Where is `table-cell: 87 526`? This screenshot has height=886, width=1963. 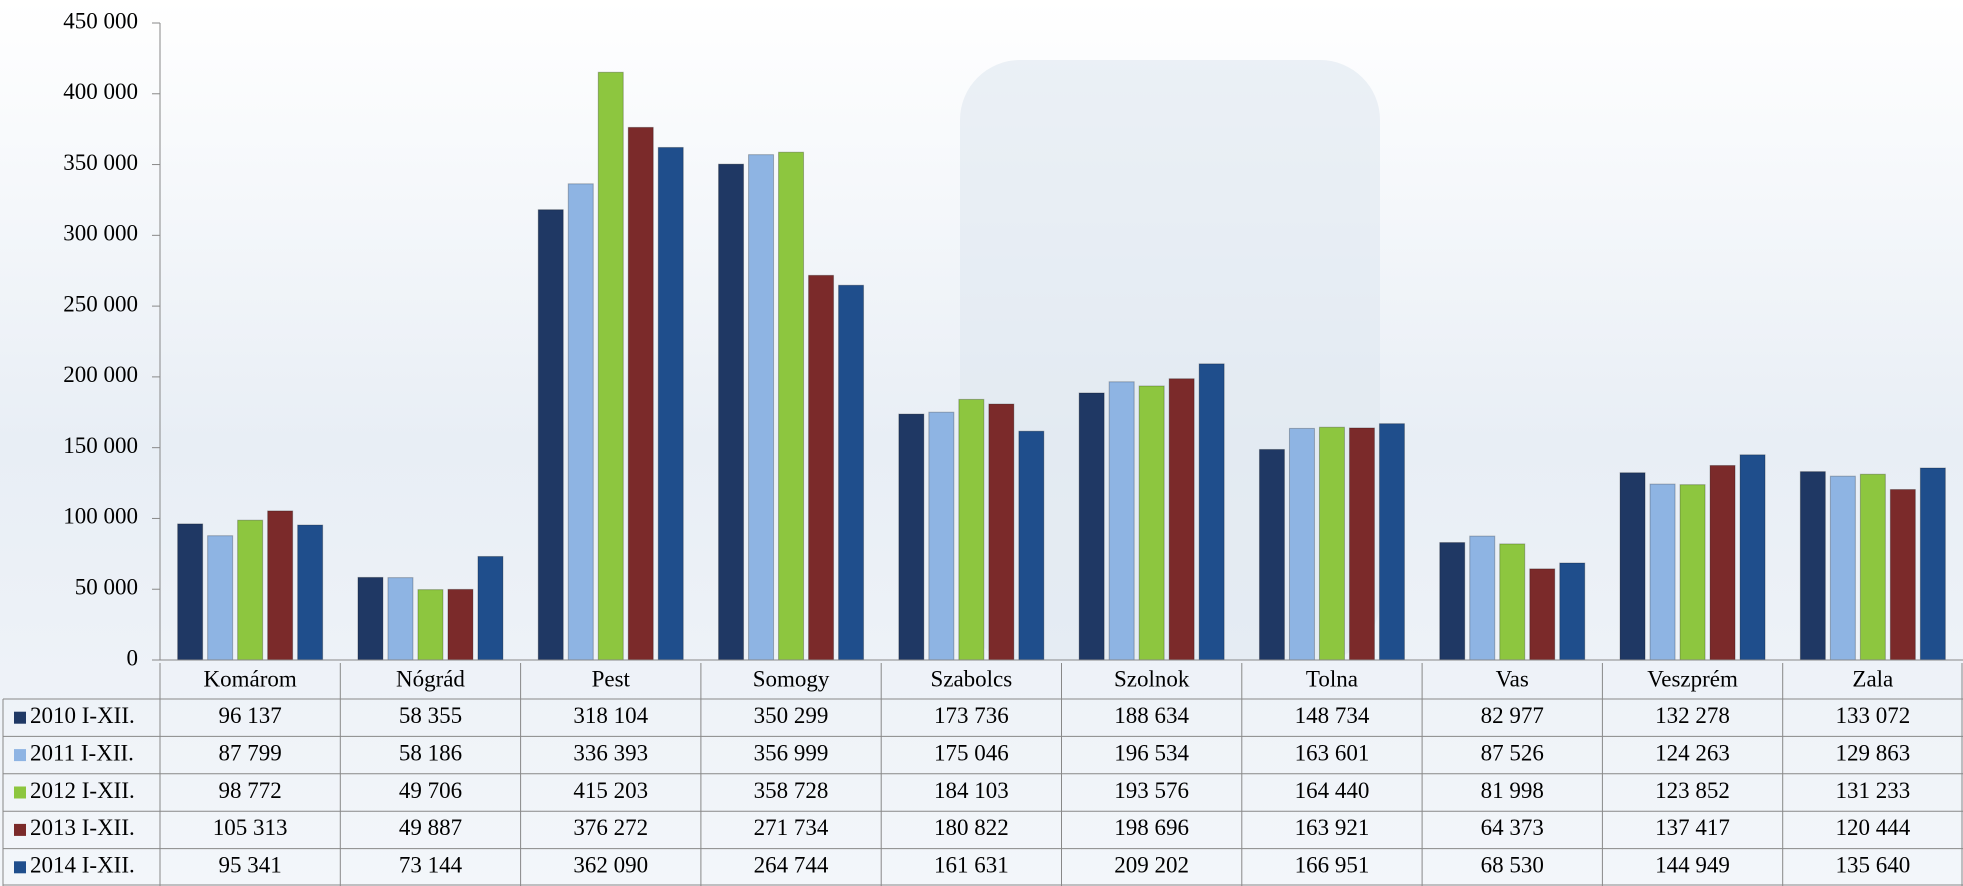 table-cell: 87 526 is located at coordinates (1512, 752).